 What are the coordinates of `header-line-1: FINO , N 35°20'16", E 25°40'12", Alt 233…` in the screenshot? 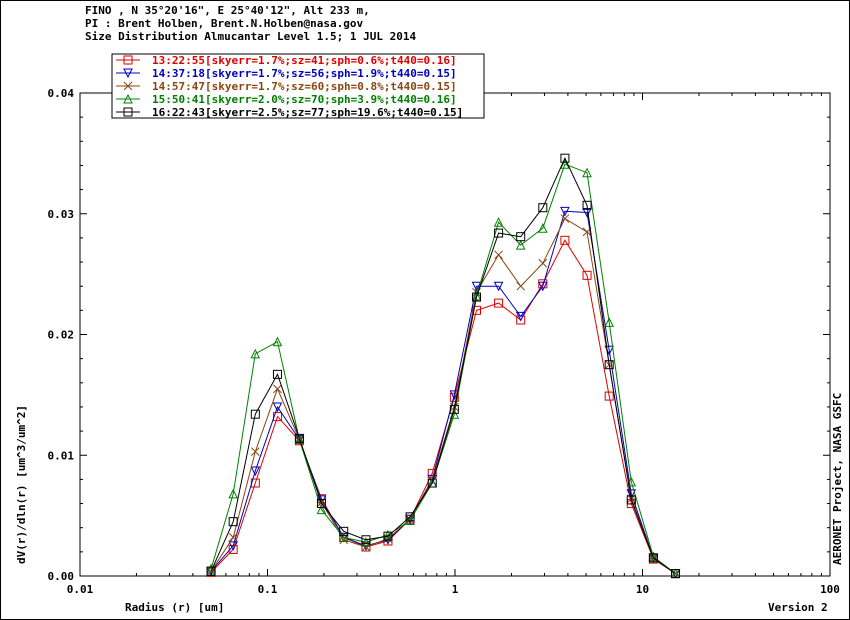 It's located at (227, 10).